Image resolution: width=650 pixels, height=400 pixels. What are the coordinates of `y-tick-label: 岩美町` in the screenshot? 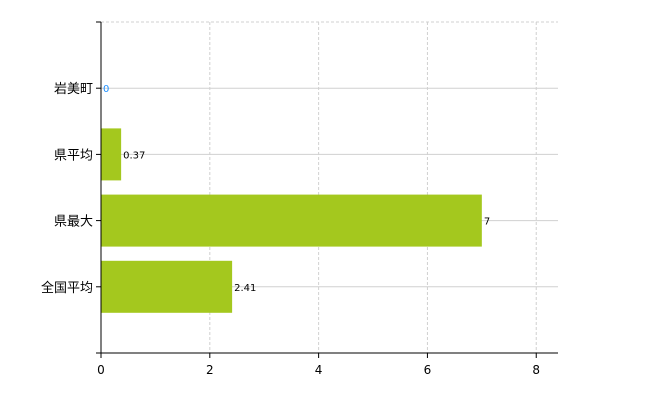 It's located at (73, 89).